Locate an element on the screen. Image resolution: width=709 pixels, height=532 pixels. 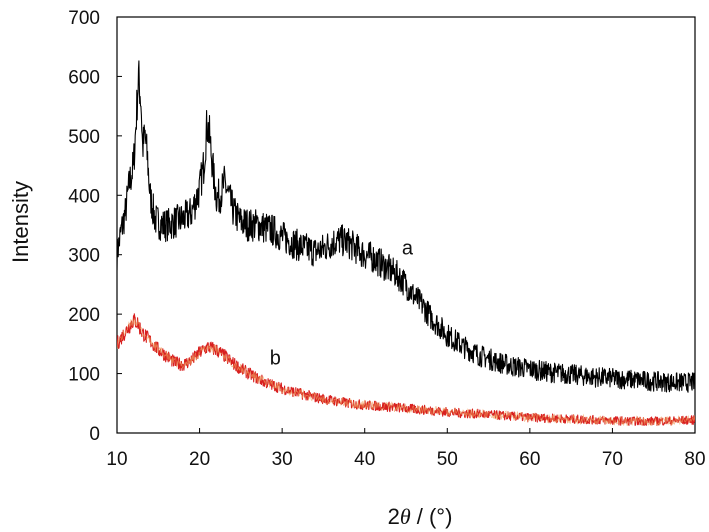
x-tick-label: 70 is located at coordinates (612, 459).